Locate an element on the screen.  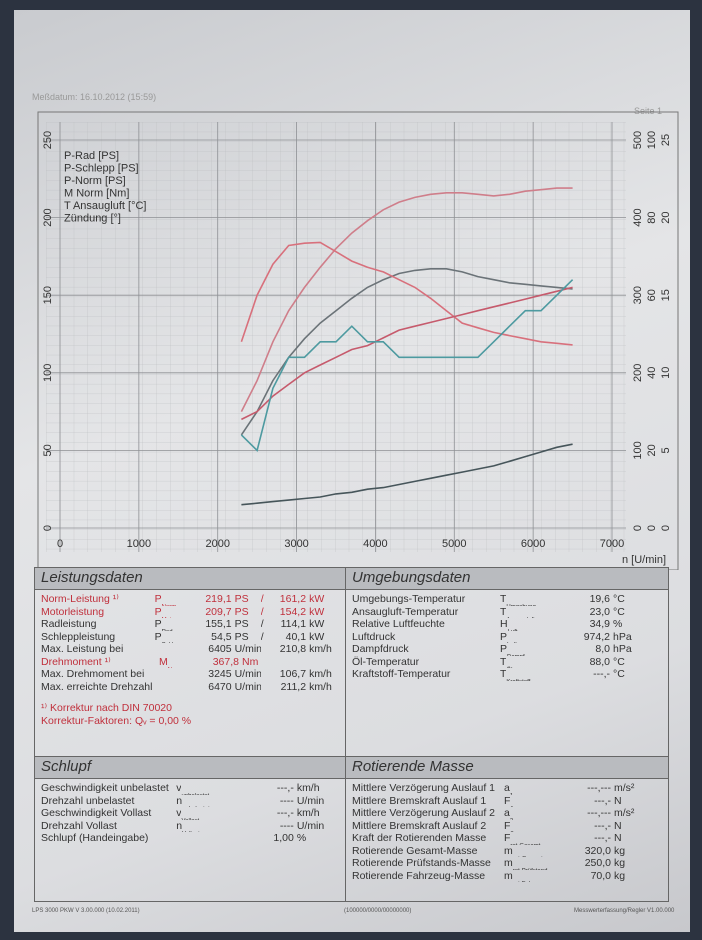
symbol-sub: Ansaugluft is located at coordinates (520, 617).